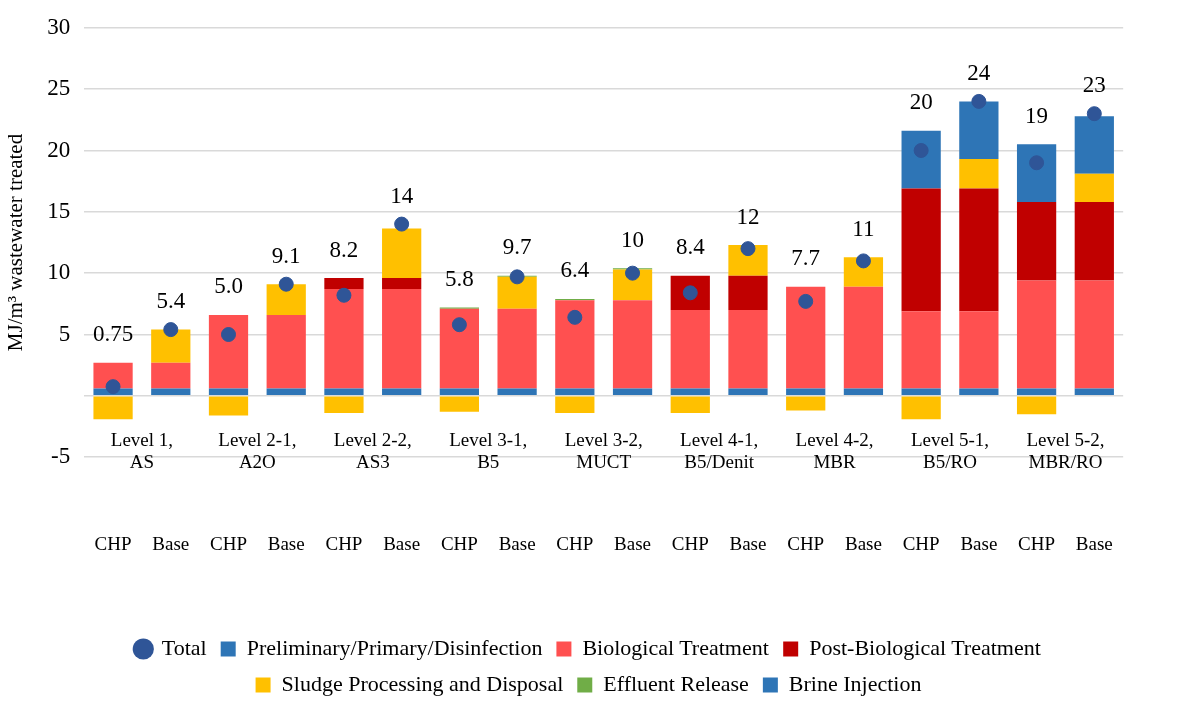 The width and height of the screenshot is (1181, 706). Describe the element at coordinates (61, 456) in the screenshot. I see `y-tick-label: -5` at that location.